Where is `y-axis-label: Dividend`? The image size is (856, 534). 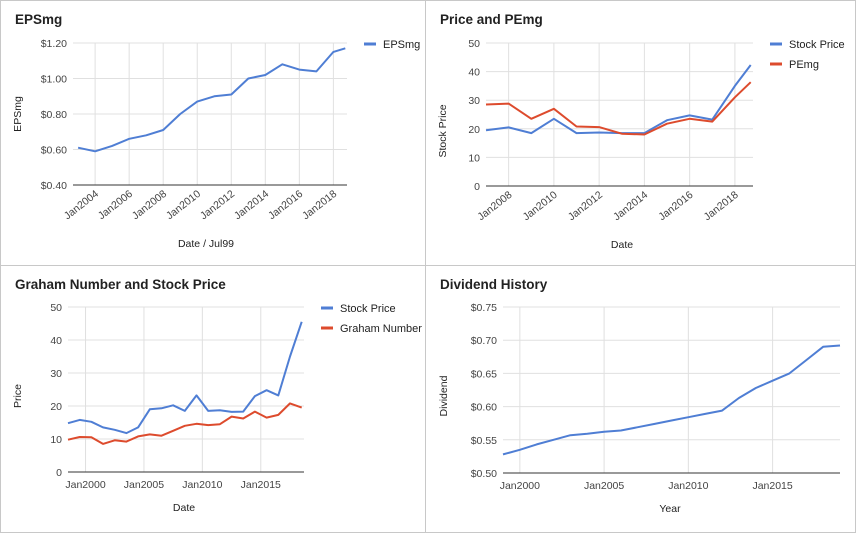
y-axis-label: Dividend is located at coordinates (444, 395).